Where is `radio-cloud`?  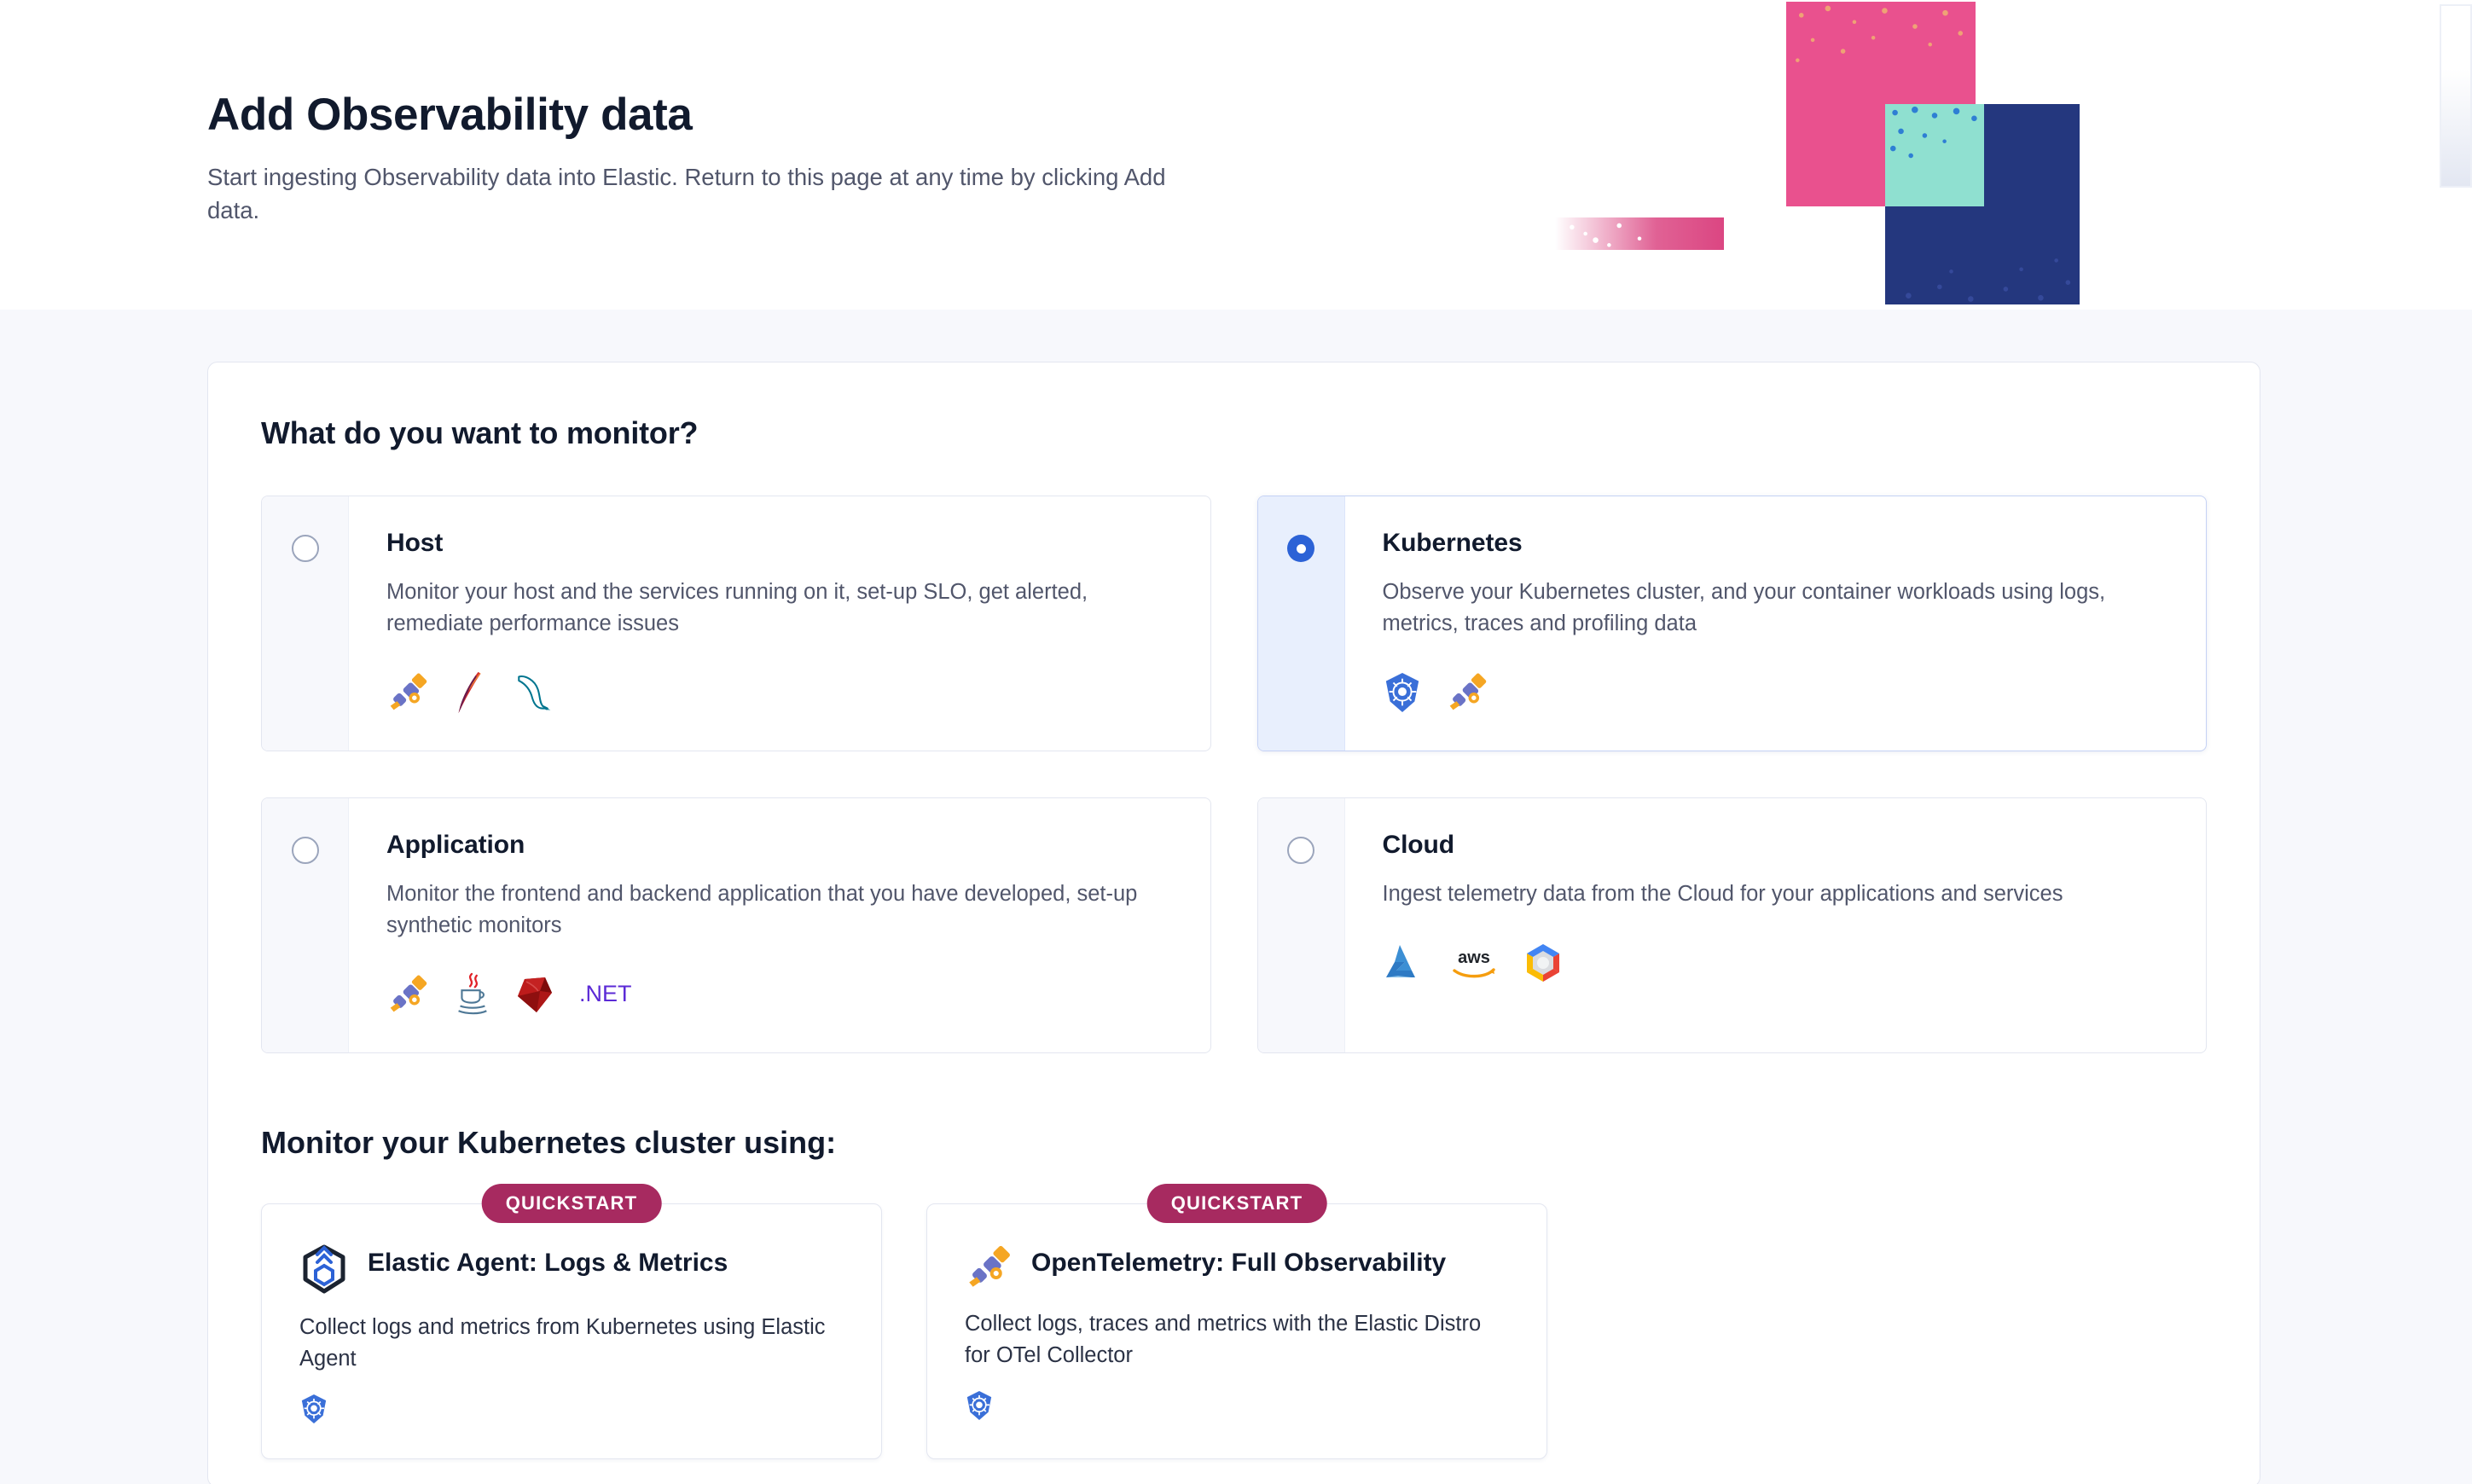
radio-cloud is located at coordinates (1300, 850).